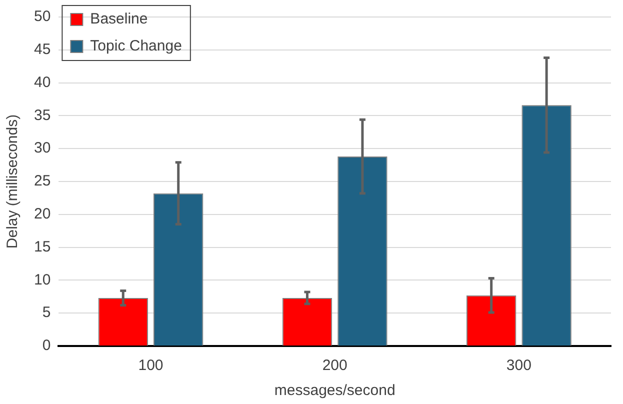 The height and width of the screenshot is (404, 623). Describe the element at coordinates (42, 82) in the screenshot. I see `y-tick-label: 40` at that location.